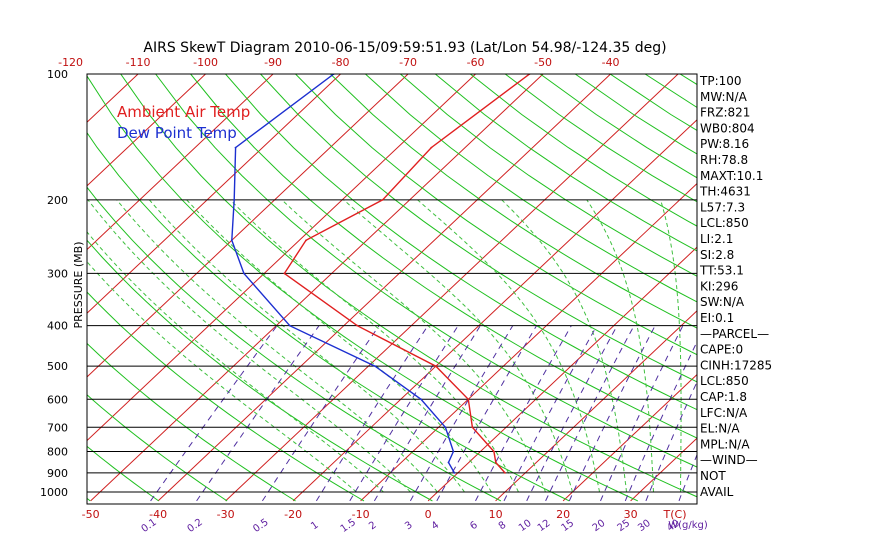 Image resolution: width=870 pixels, height=560 pixels. What do you see at coordinates (138, 62) in the screenshot?
I see `temp-tick-top: -110` at bounding box center [138, 62].